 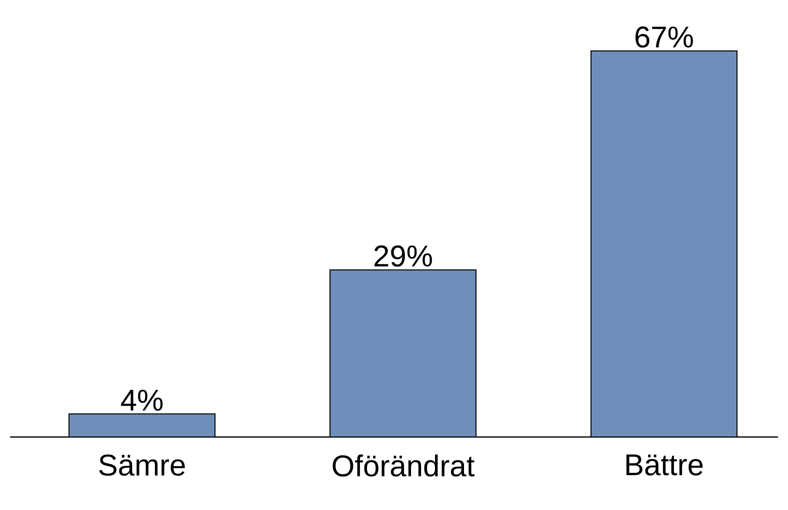 I want to click on data-label: 4%, so click(x=142, y=400).